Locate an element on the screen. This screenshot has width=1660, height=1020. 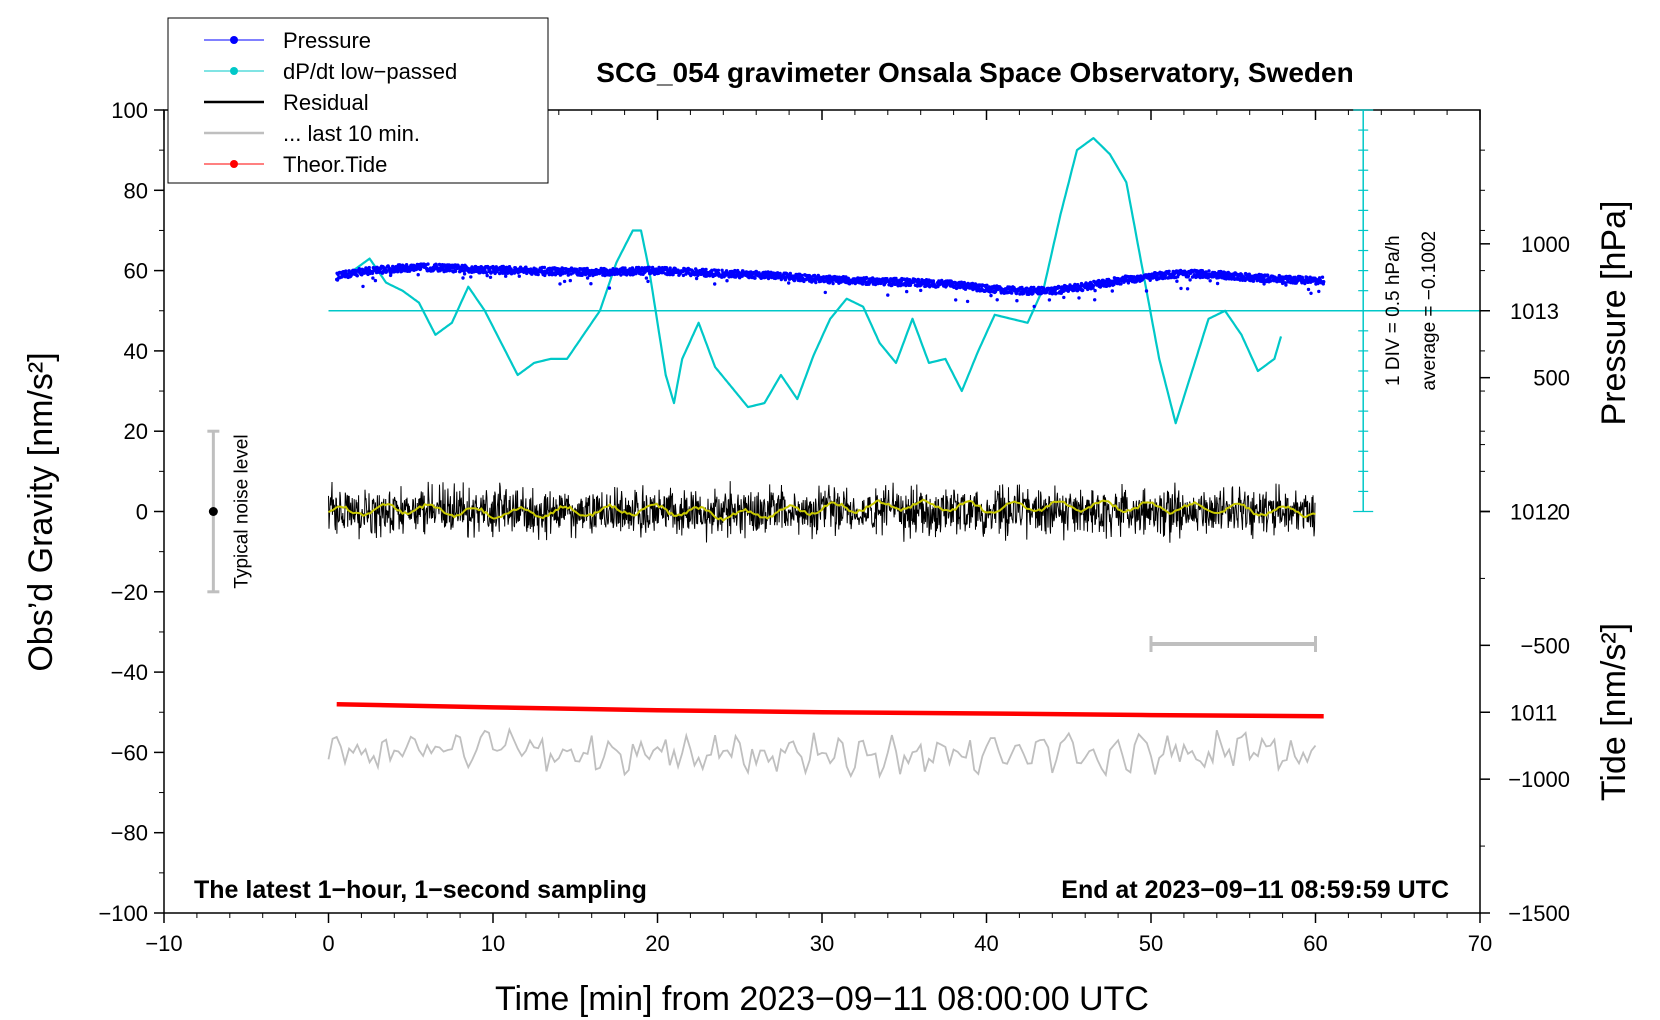
x-axis-label: Time [min] from 2023−09−11 08:00:00 UTC is located at coordinates (822, 999).